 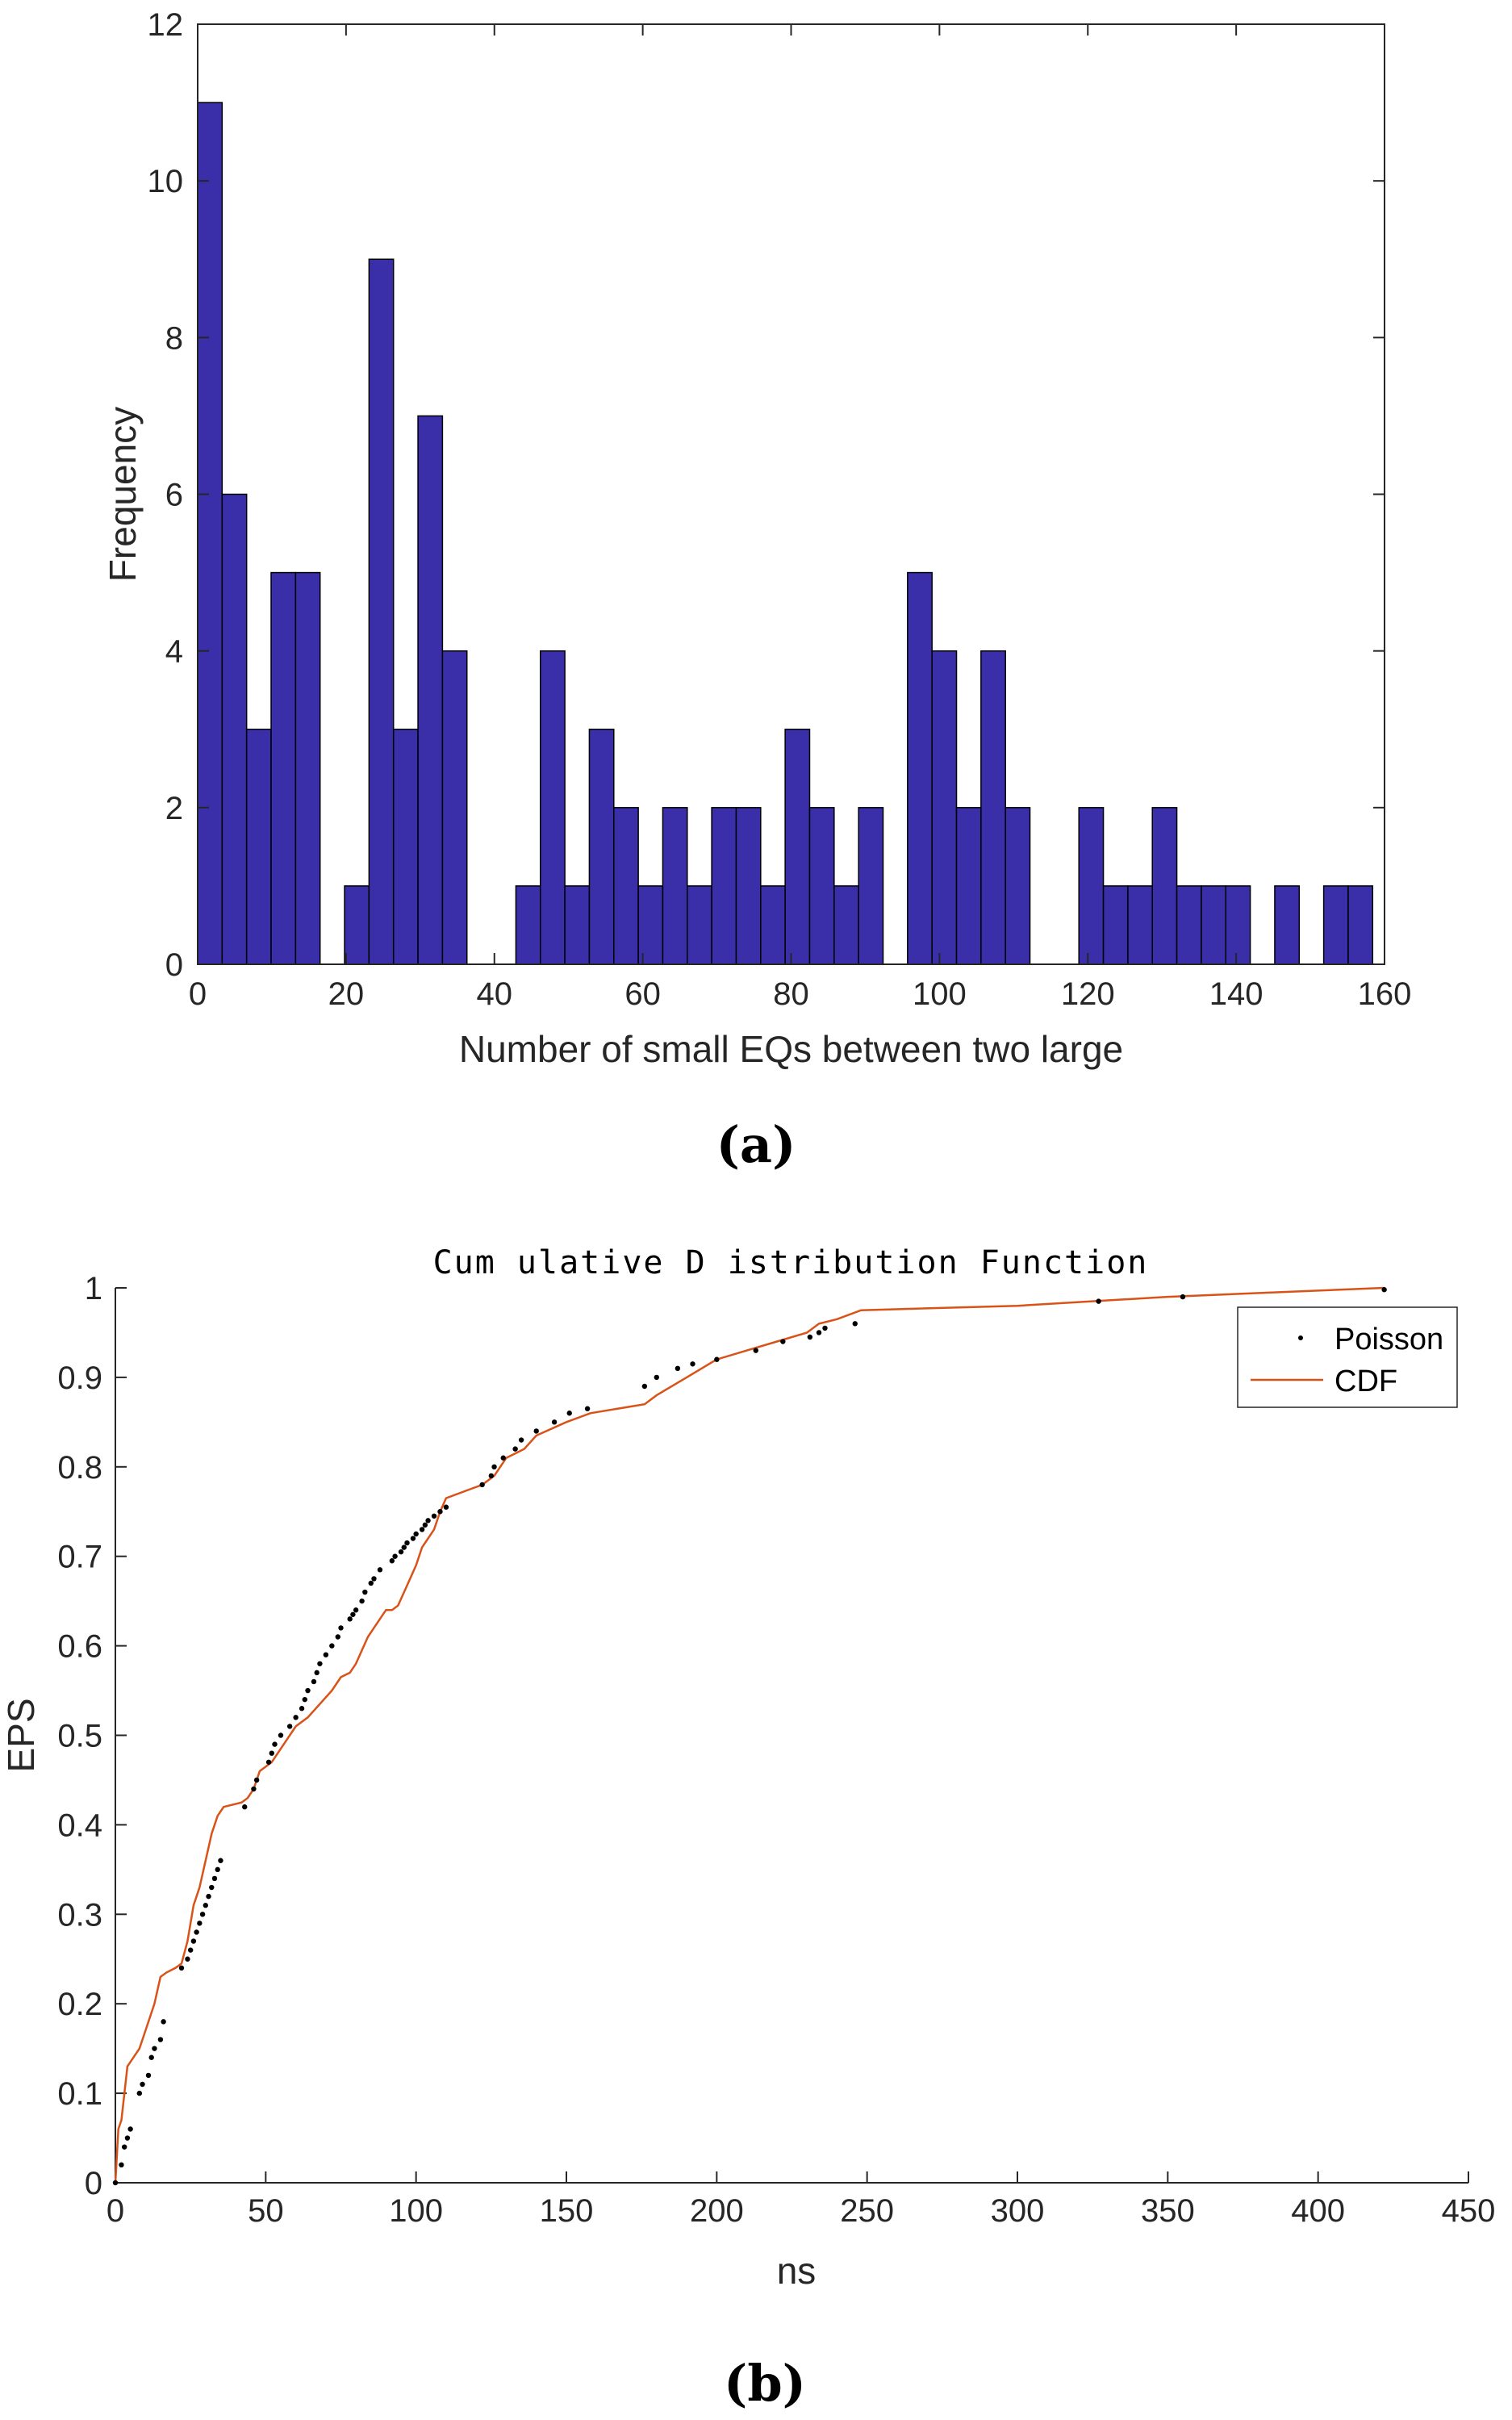 I want to click on x-tick-label: 50, so click(x=266, y=2211).